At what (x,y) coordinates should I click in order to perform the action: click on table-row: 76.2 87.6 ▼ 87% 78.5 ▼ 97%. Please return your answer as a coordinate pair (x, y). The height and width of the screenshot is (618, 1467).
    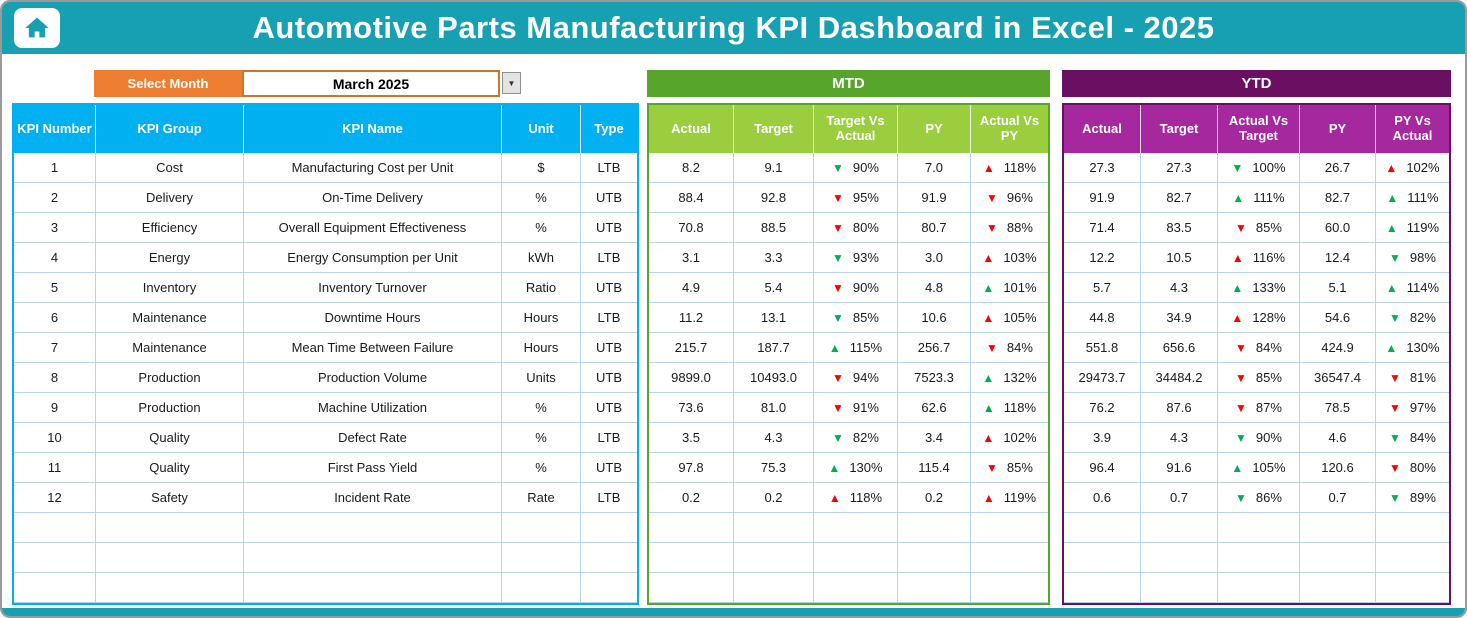
    Looking at the image, I should click on (1256, 408).